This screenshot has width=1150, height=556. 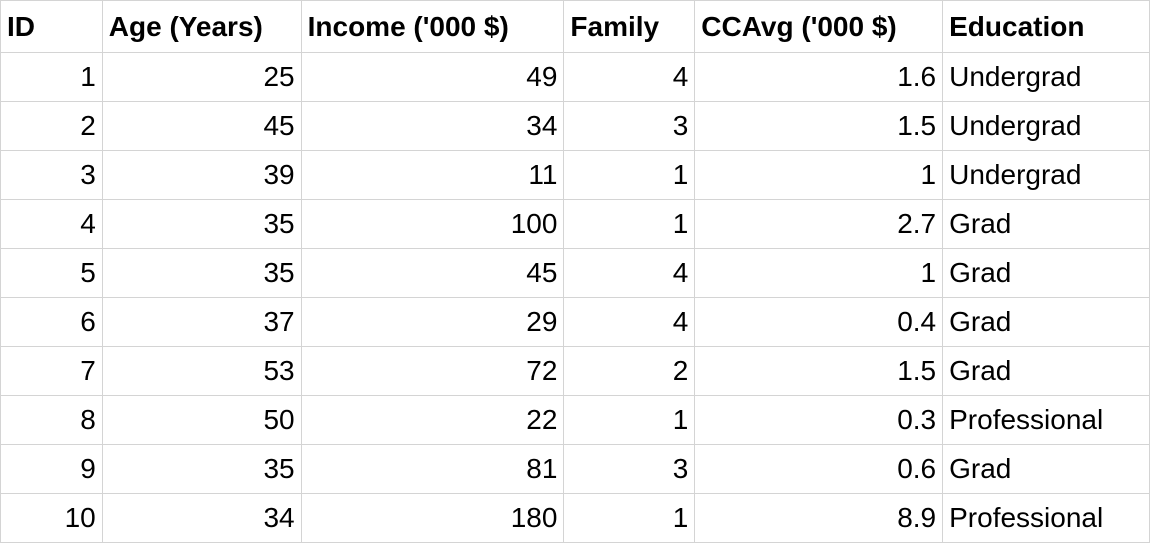 I want to click on table-row: 10 34 180 1 8.9 Professional, so click(x=575, y=518).